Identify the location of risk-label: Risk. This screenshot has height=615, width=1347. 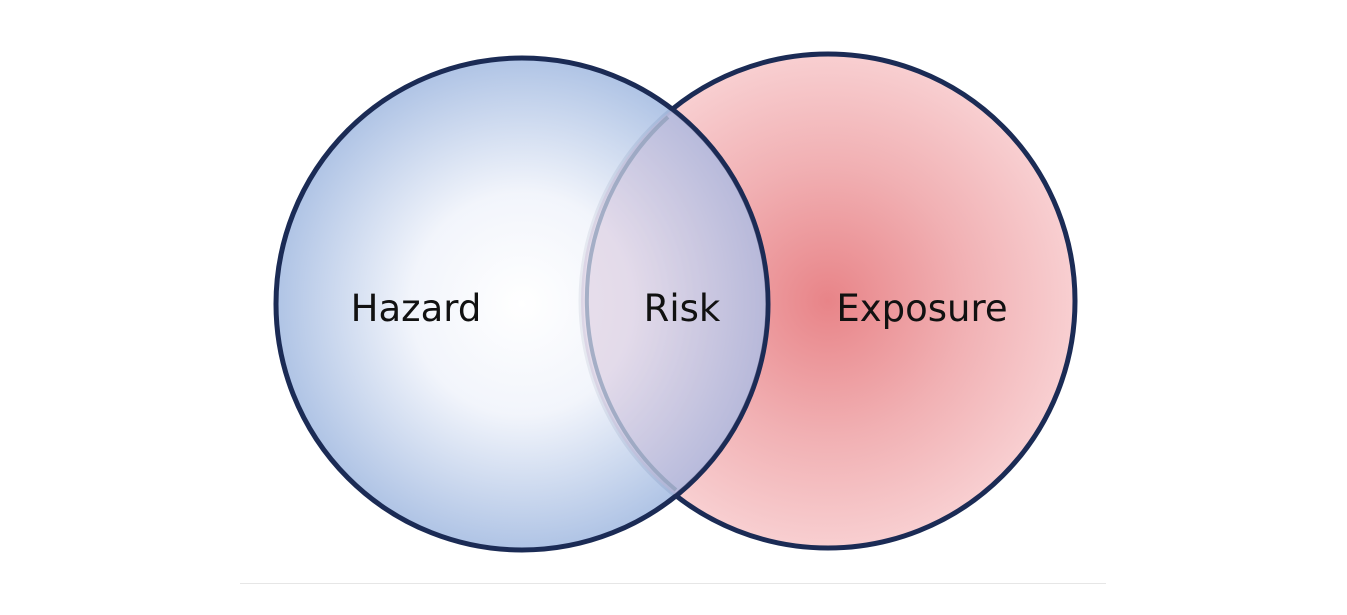
(682, 308).